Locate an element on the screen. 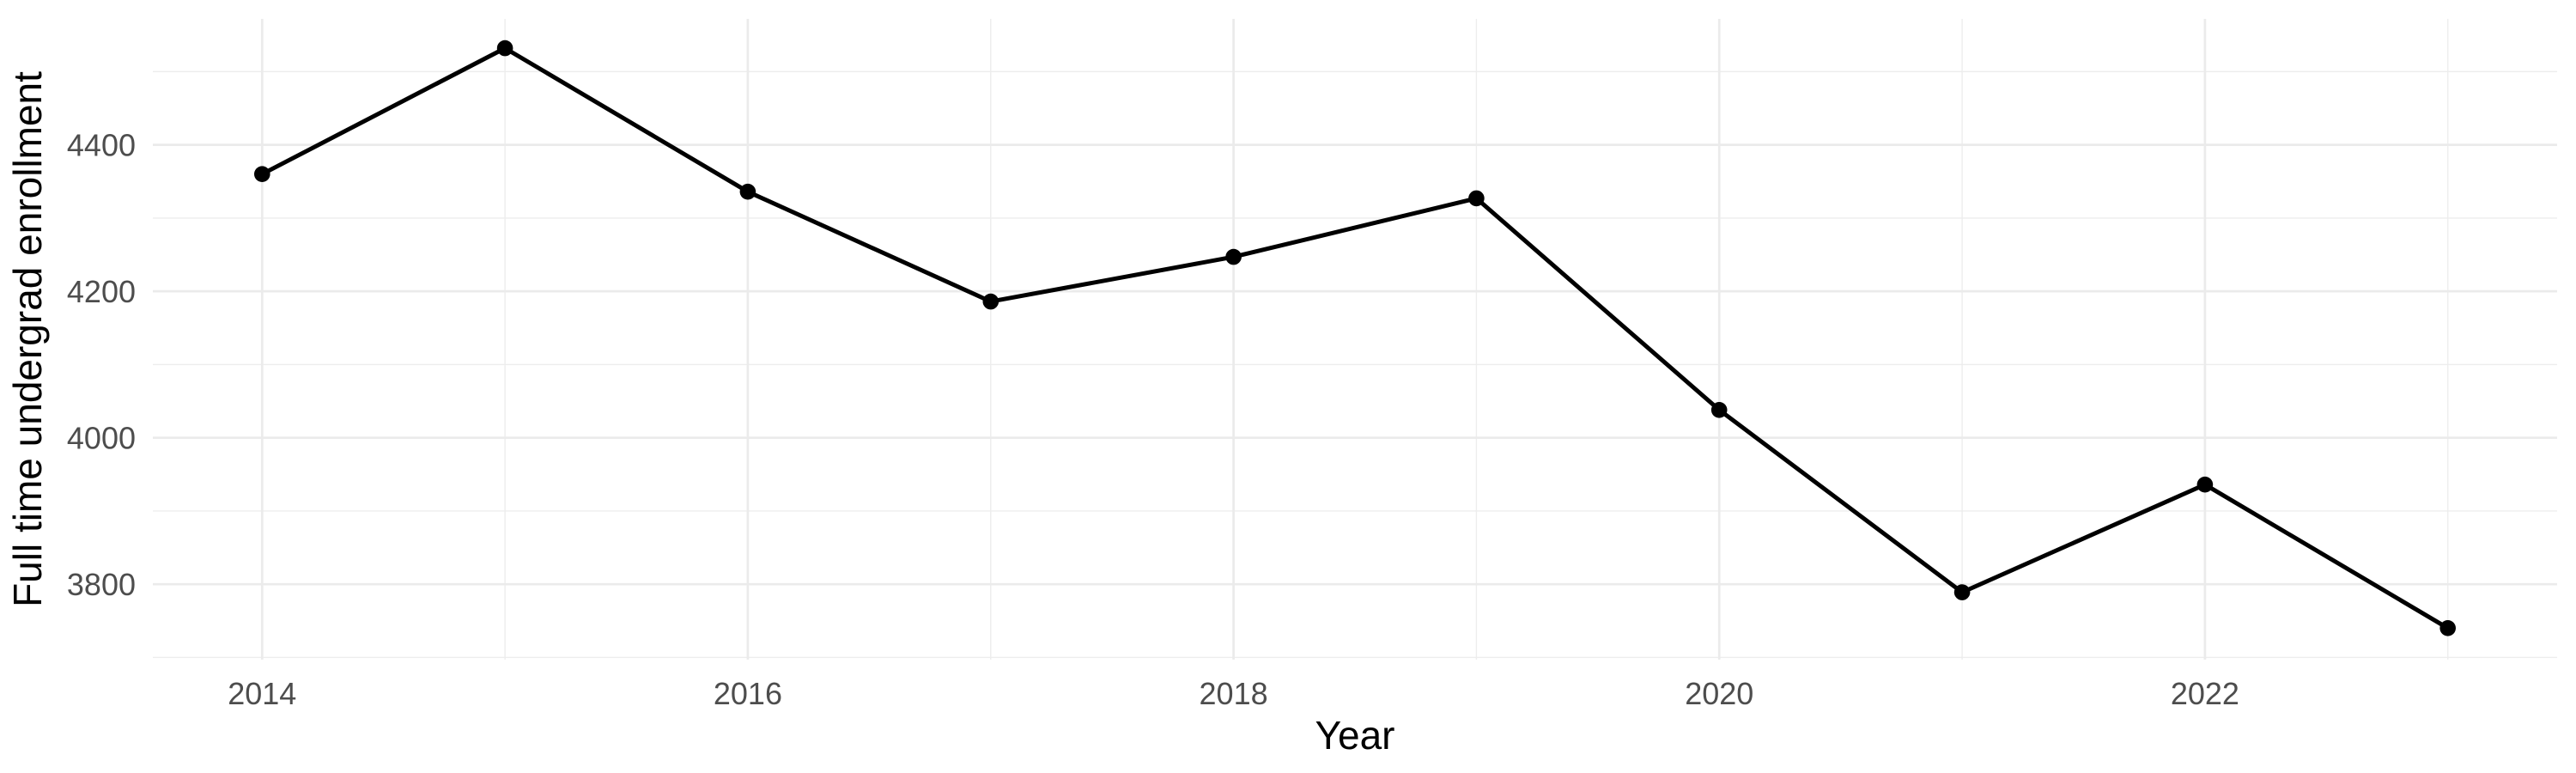  x-tick-label: 2022 is located at coordinates (2205, 693).